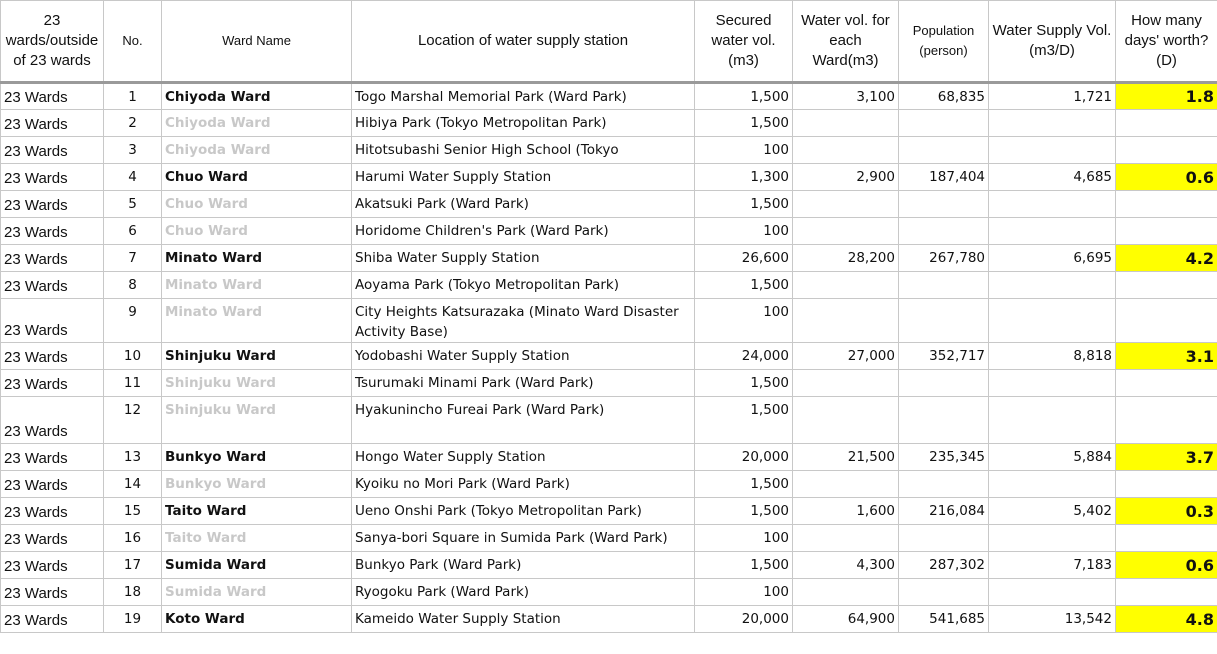  Describe the element at coordinates (1052, 356) in the screenshot. I see `table-cell: 8,818` at that location.